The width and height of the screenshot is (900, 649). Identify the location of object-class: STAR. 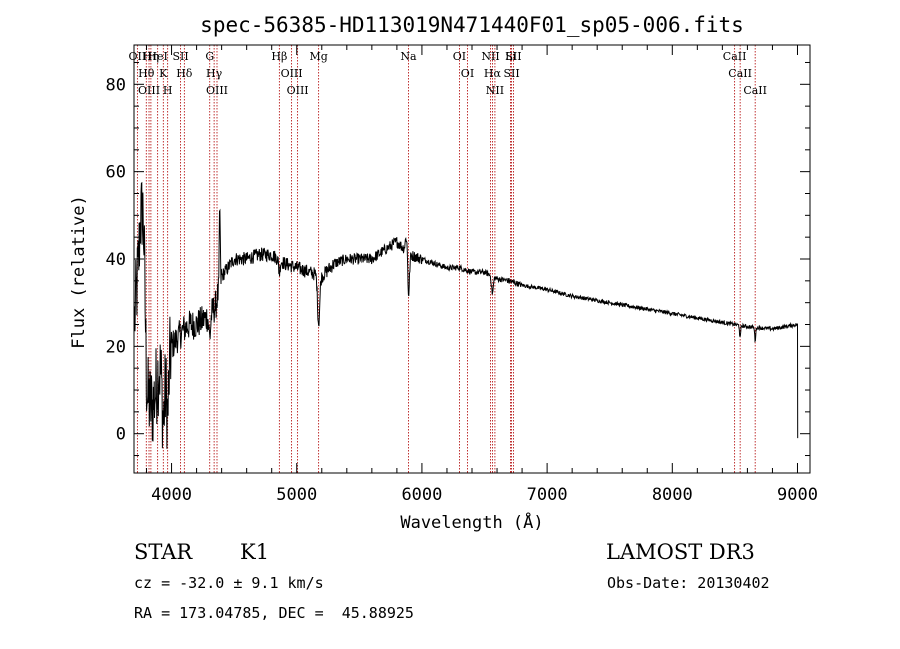
(163, 552).